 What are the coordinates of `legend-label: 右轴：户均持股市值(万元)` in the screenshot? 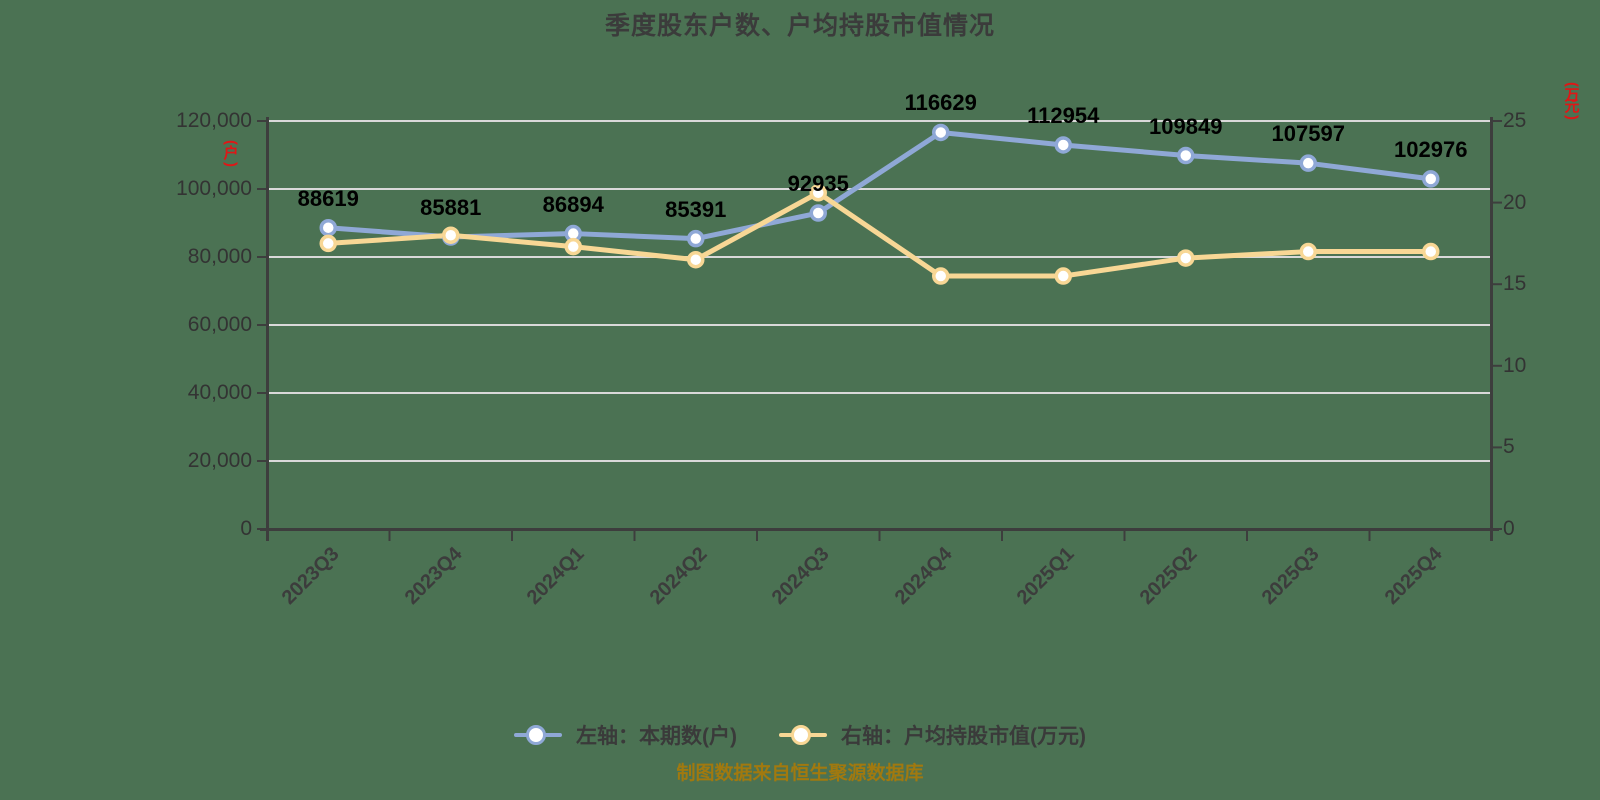 It's located at (963, 736).